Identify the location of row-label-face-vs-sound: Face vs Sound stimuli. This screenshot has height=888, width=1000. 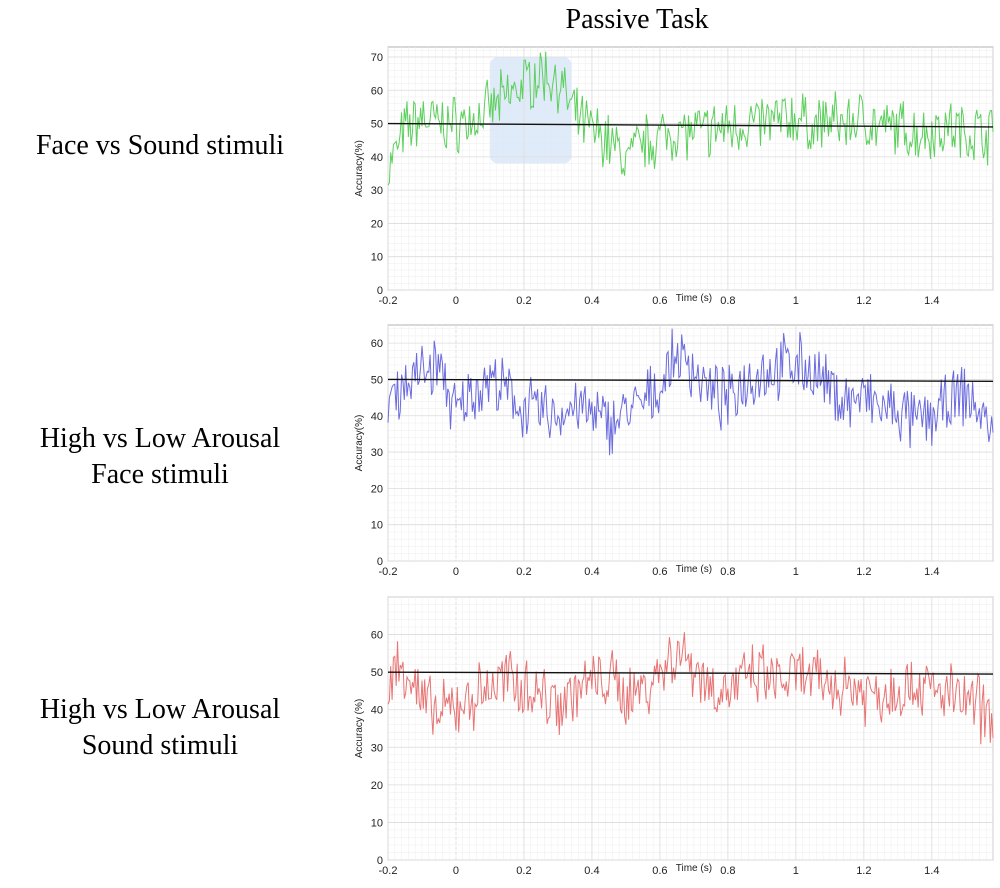
(160, 146).